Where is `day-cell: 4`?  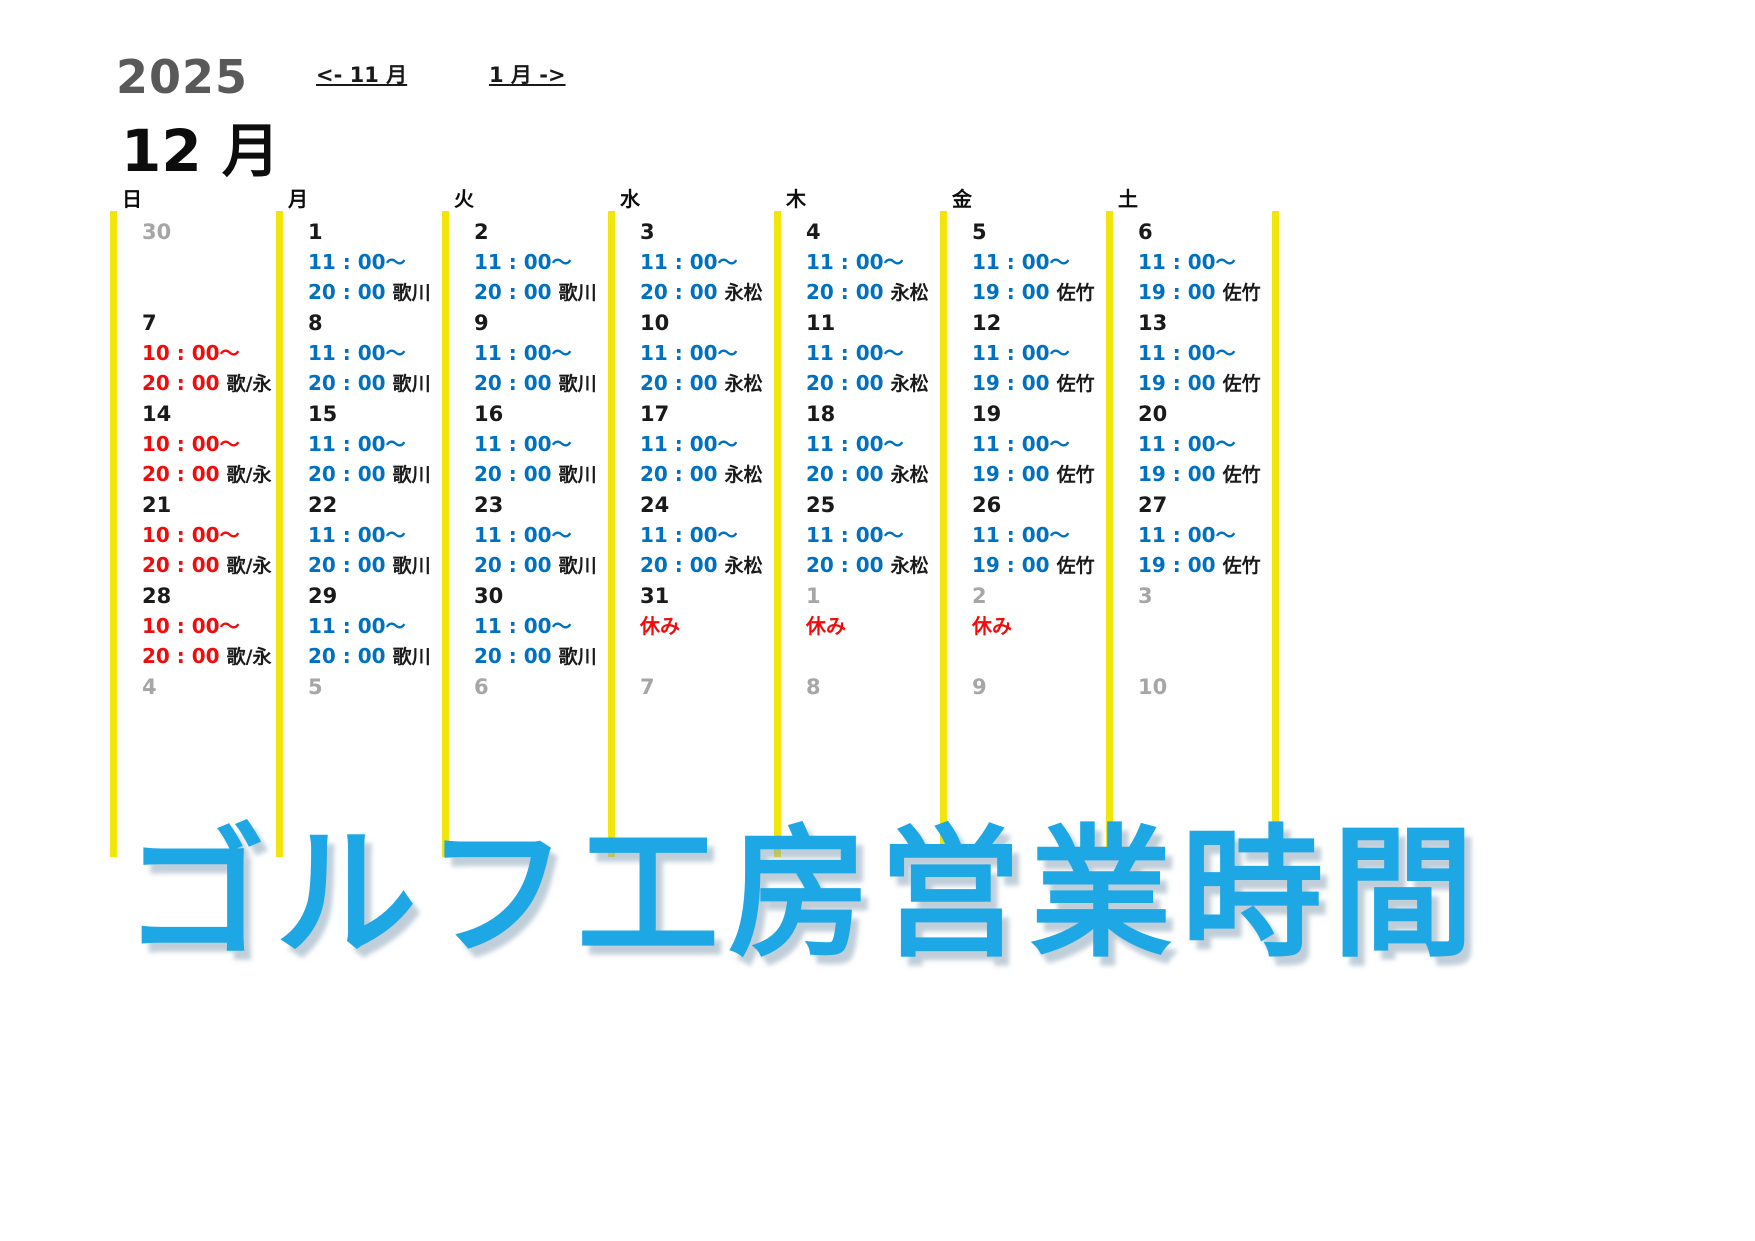
day-cell: 4 is located at coordinates (196, 711).